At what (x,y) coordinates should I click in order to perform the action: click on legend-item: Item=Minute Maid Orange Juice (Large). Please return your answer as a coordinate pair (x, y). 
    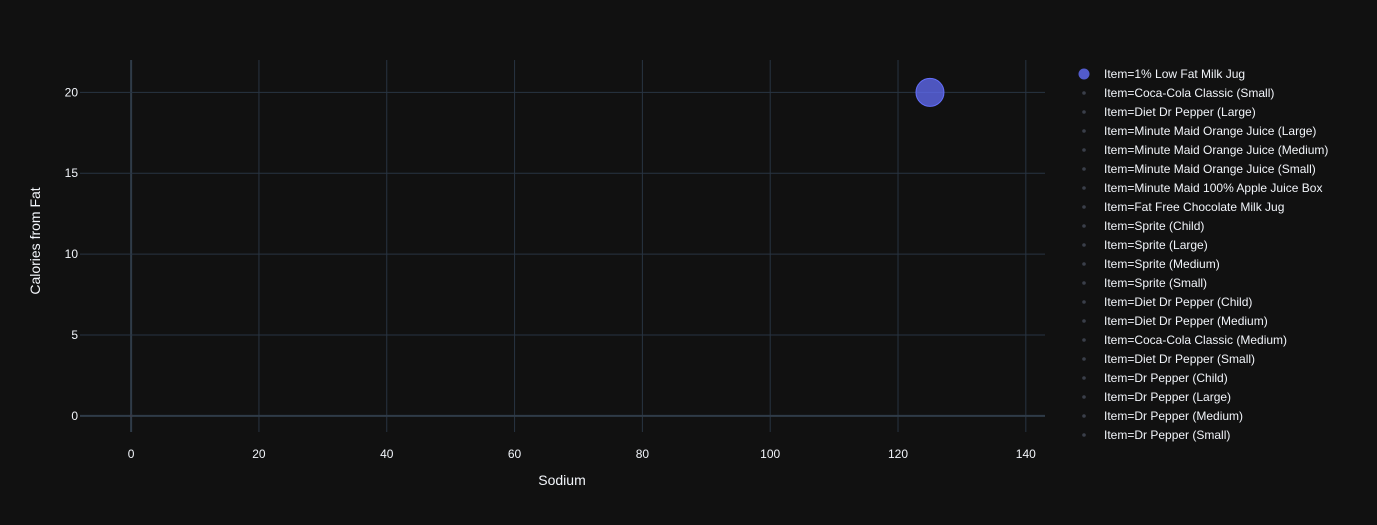
    Looking at the image, I should click on (1199, 131).